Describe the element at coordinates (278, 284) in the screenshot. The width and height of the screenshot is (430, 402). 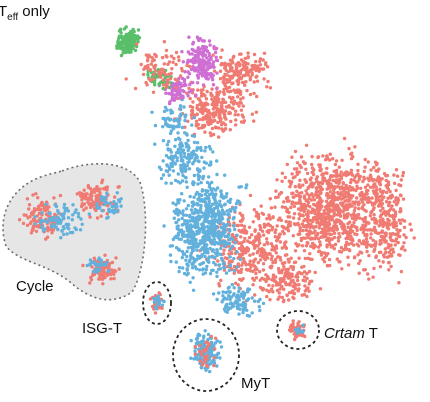
I see `point-2039` at that location.